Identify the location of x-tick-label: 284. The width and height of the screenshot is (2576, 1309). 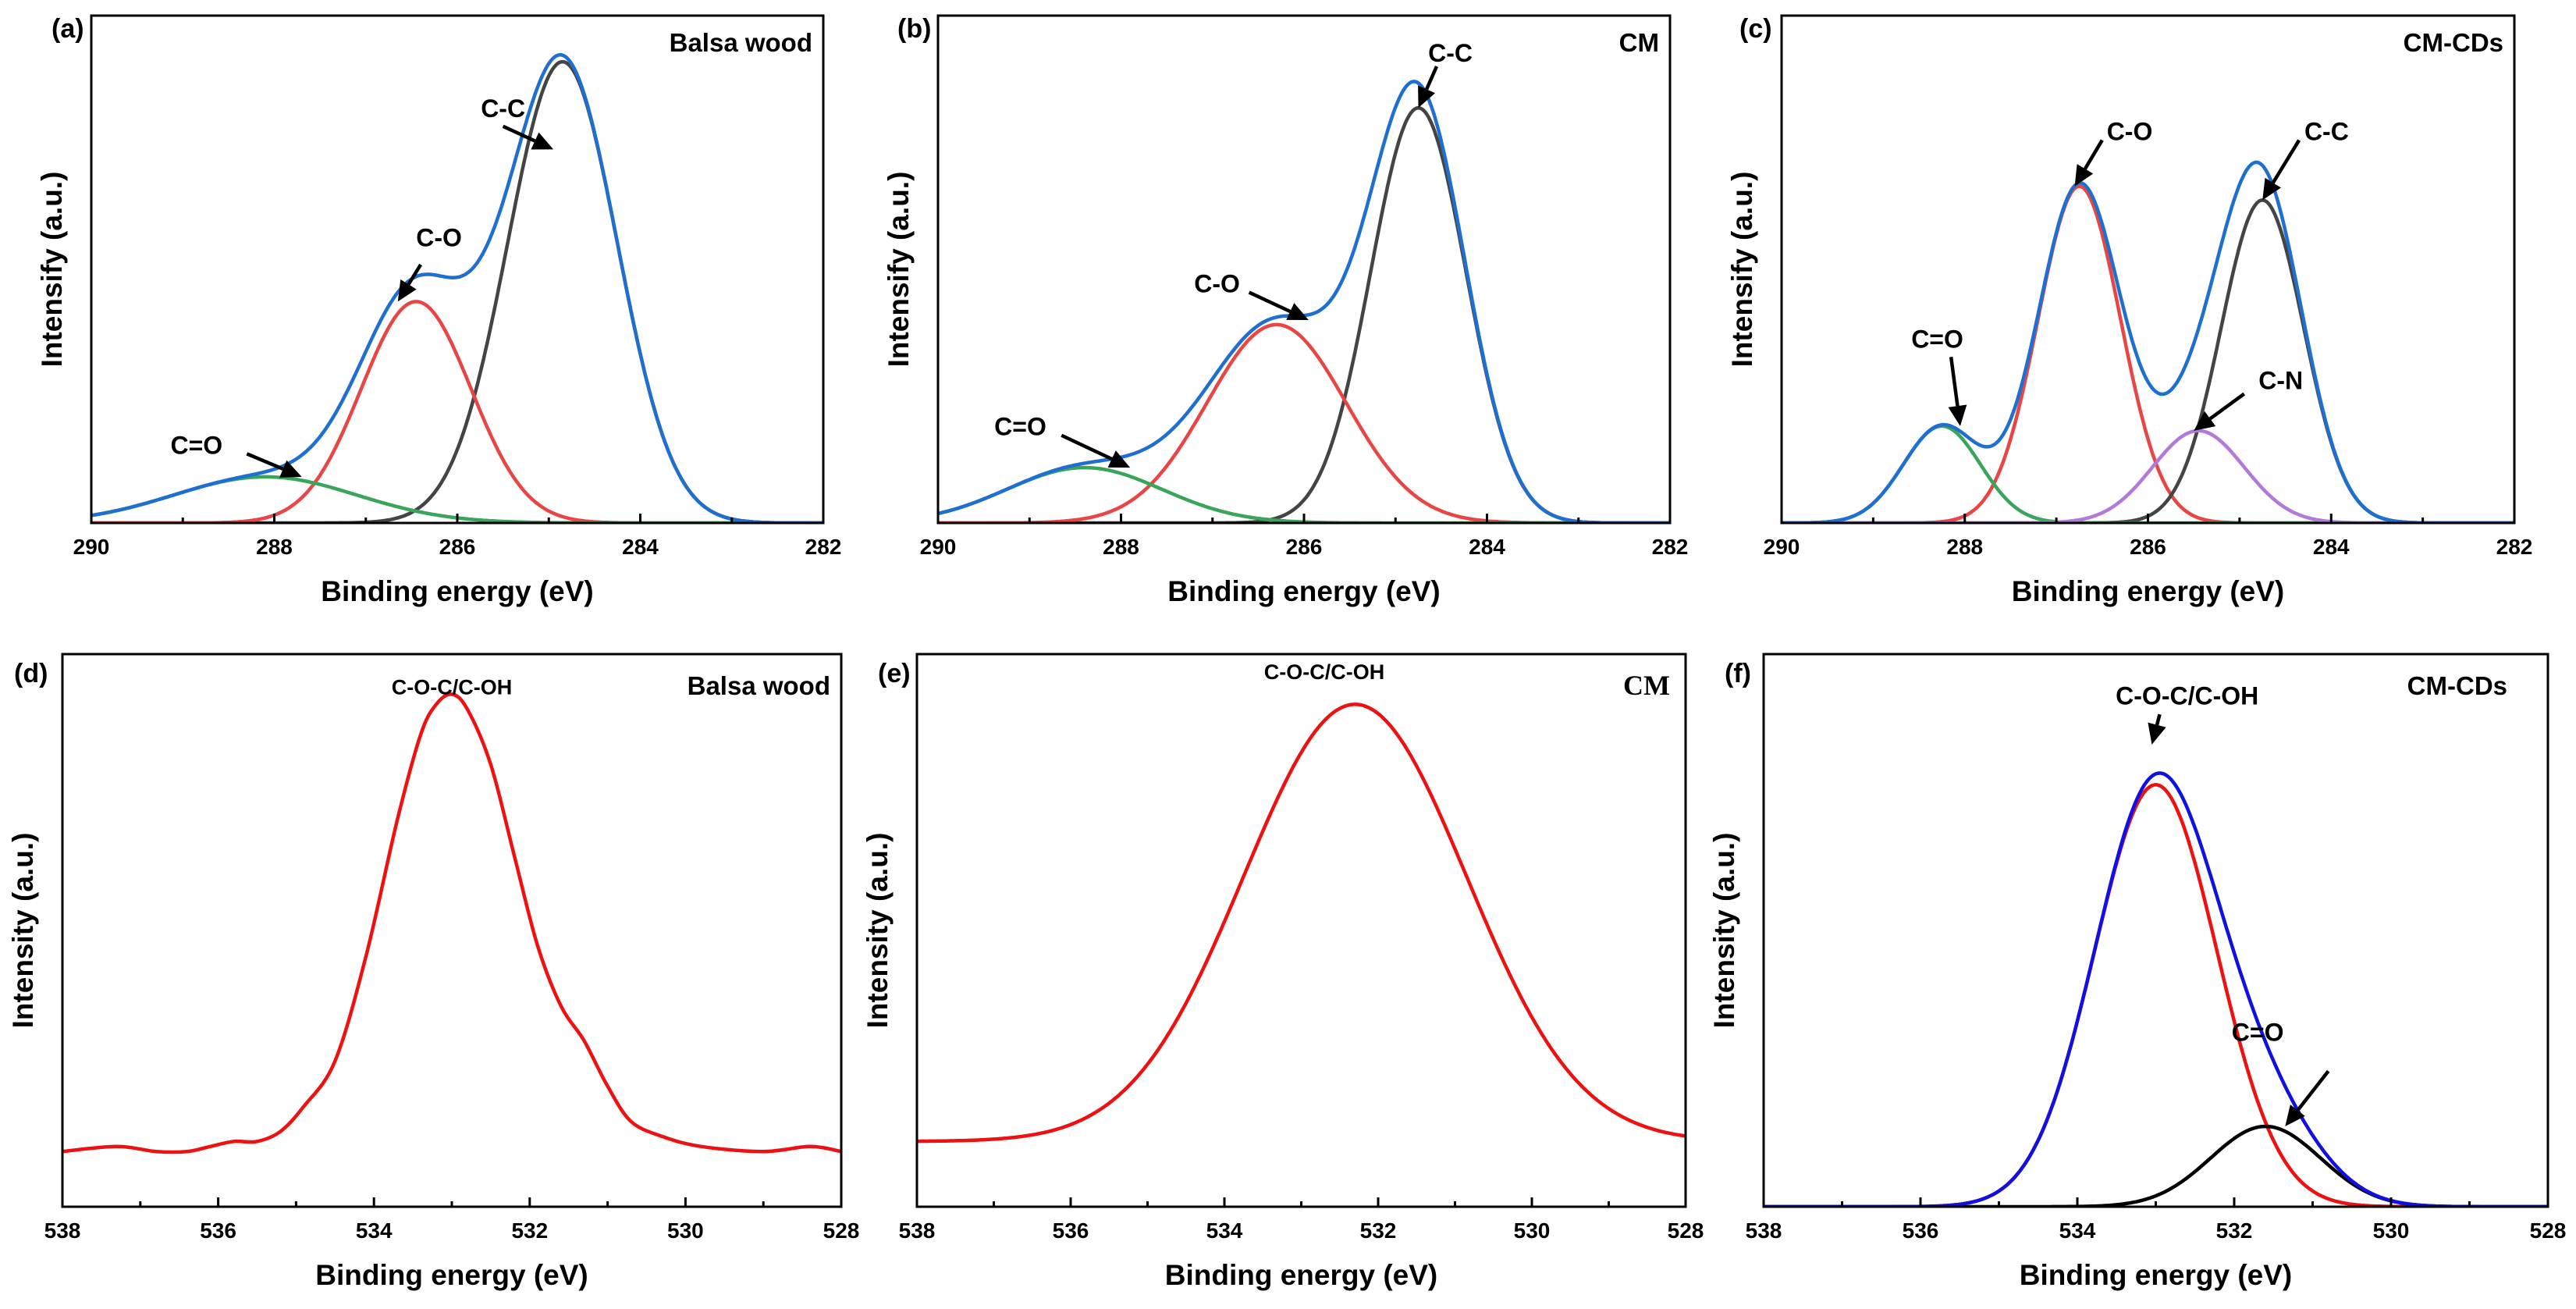
(2331, 547).